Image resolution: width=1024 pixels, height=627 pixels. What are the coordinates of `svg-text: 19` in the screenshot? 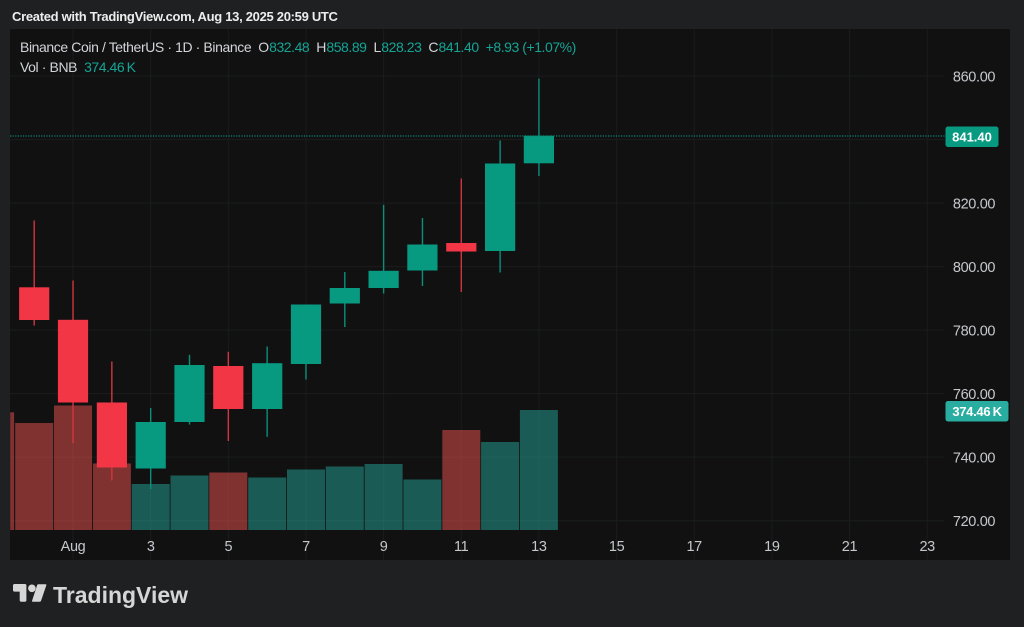 It's located at (772, 547).